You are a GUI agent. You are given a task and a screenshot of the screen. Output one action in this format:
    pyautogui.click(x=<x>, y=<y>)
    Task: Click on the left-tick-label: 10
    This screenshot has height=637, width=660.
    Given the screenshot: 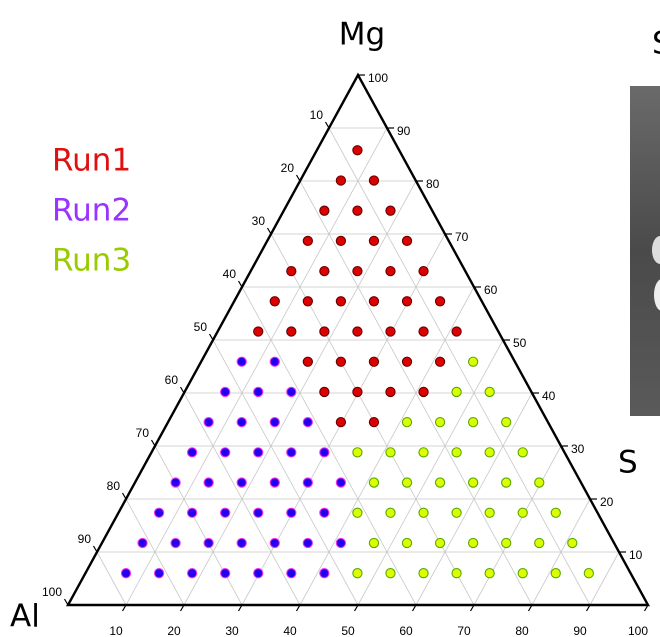 What is the action you would take?
    pyautogui.click(x=317, y=115)
    